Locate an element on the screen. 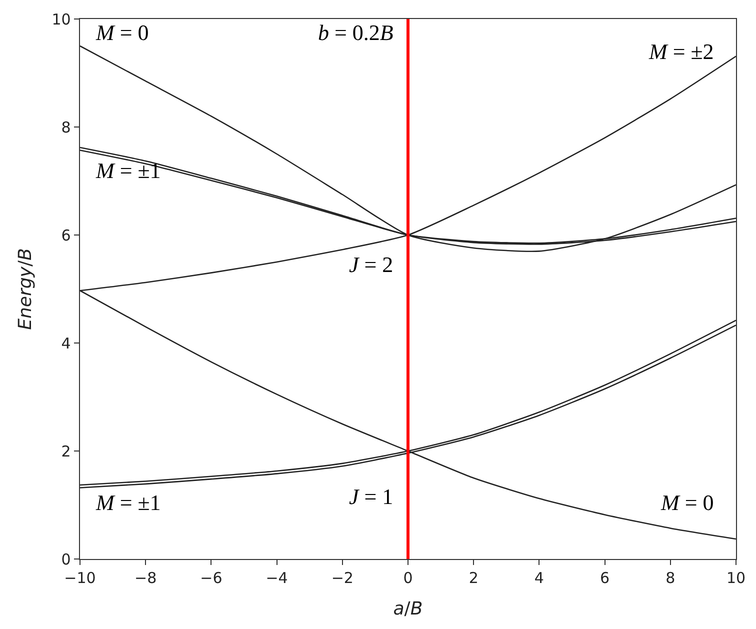 The width and height of the screenshot is (756, 629). x-tick-label: −2 is located at coordinates (342, 578).